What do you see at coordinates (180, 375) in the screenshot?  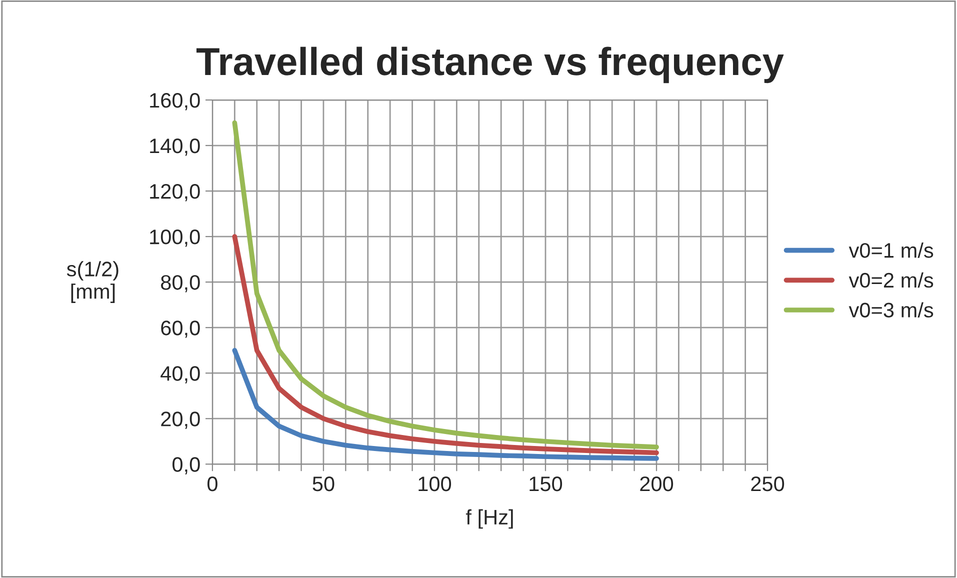 I see `y-tick-label: 40,0` at bounding box center [180, 375].